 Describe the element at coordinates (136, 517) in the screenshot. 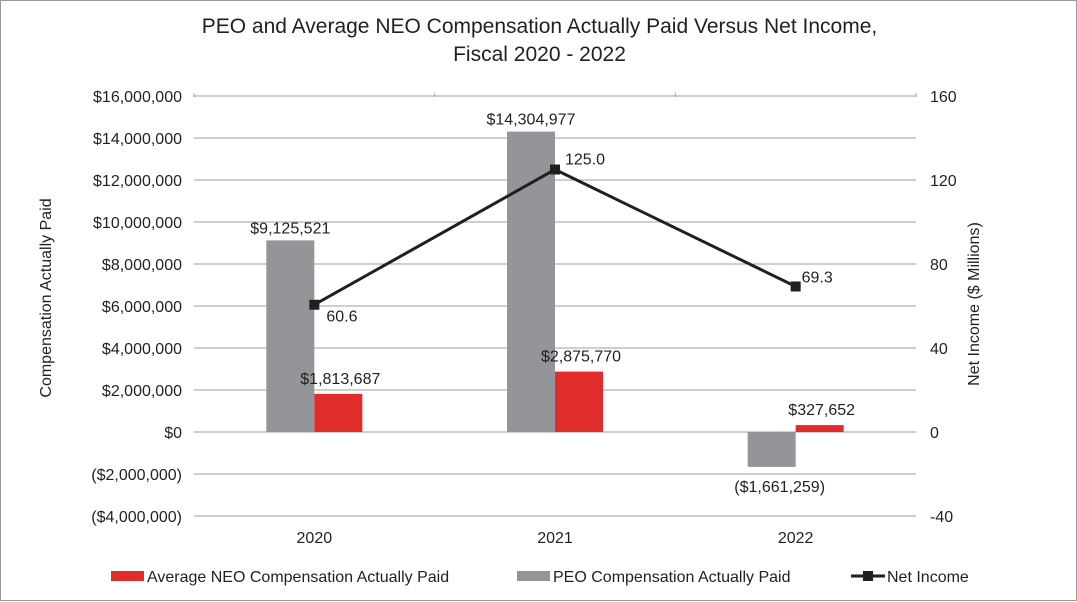

I see `left-tick-label: ($4,000,000)` at that location.